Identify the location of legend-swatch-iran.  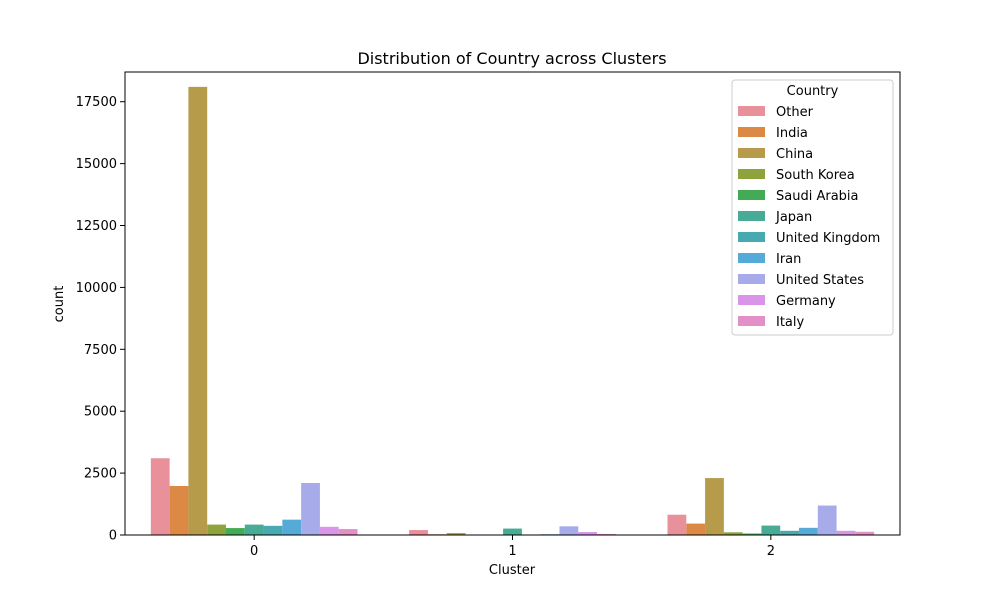
(751, 258).